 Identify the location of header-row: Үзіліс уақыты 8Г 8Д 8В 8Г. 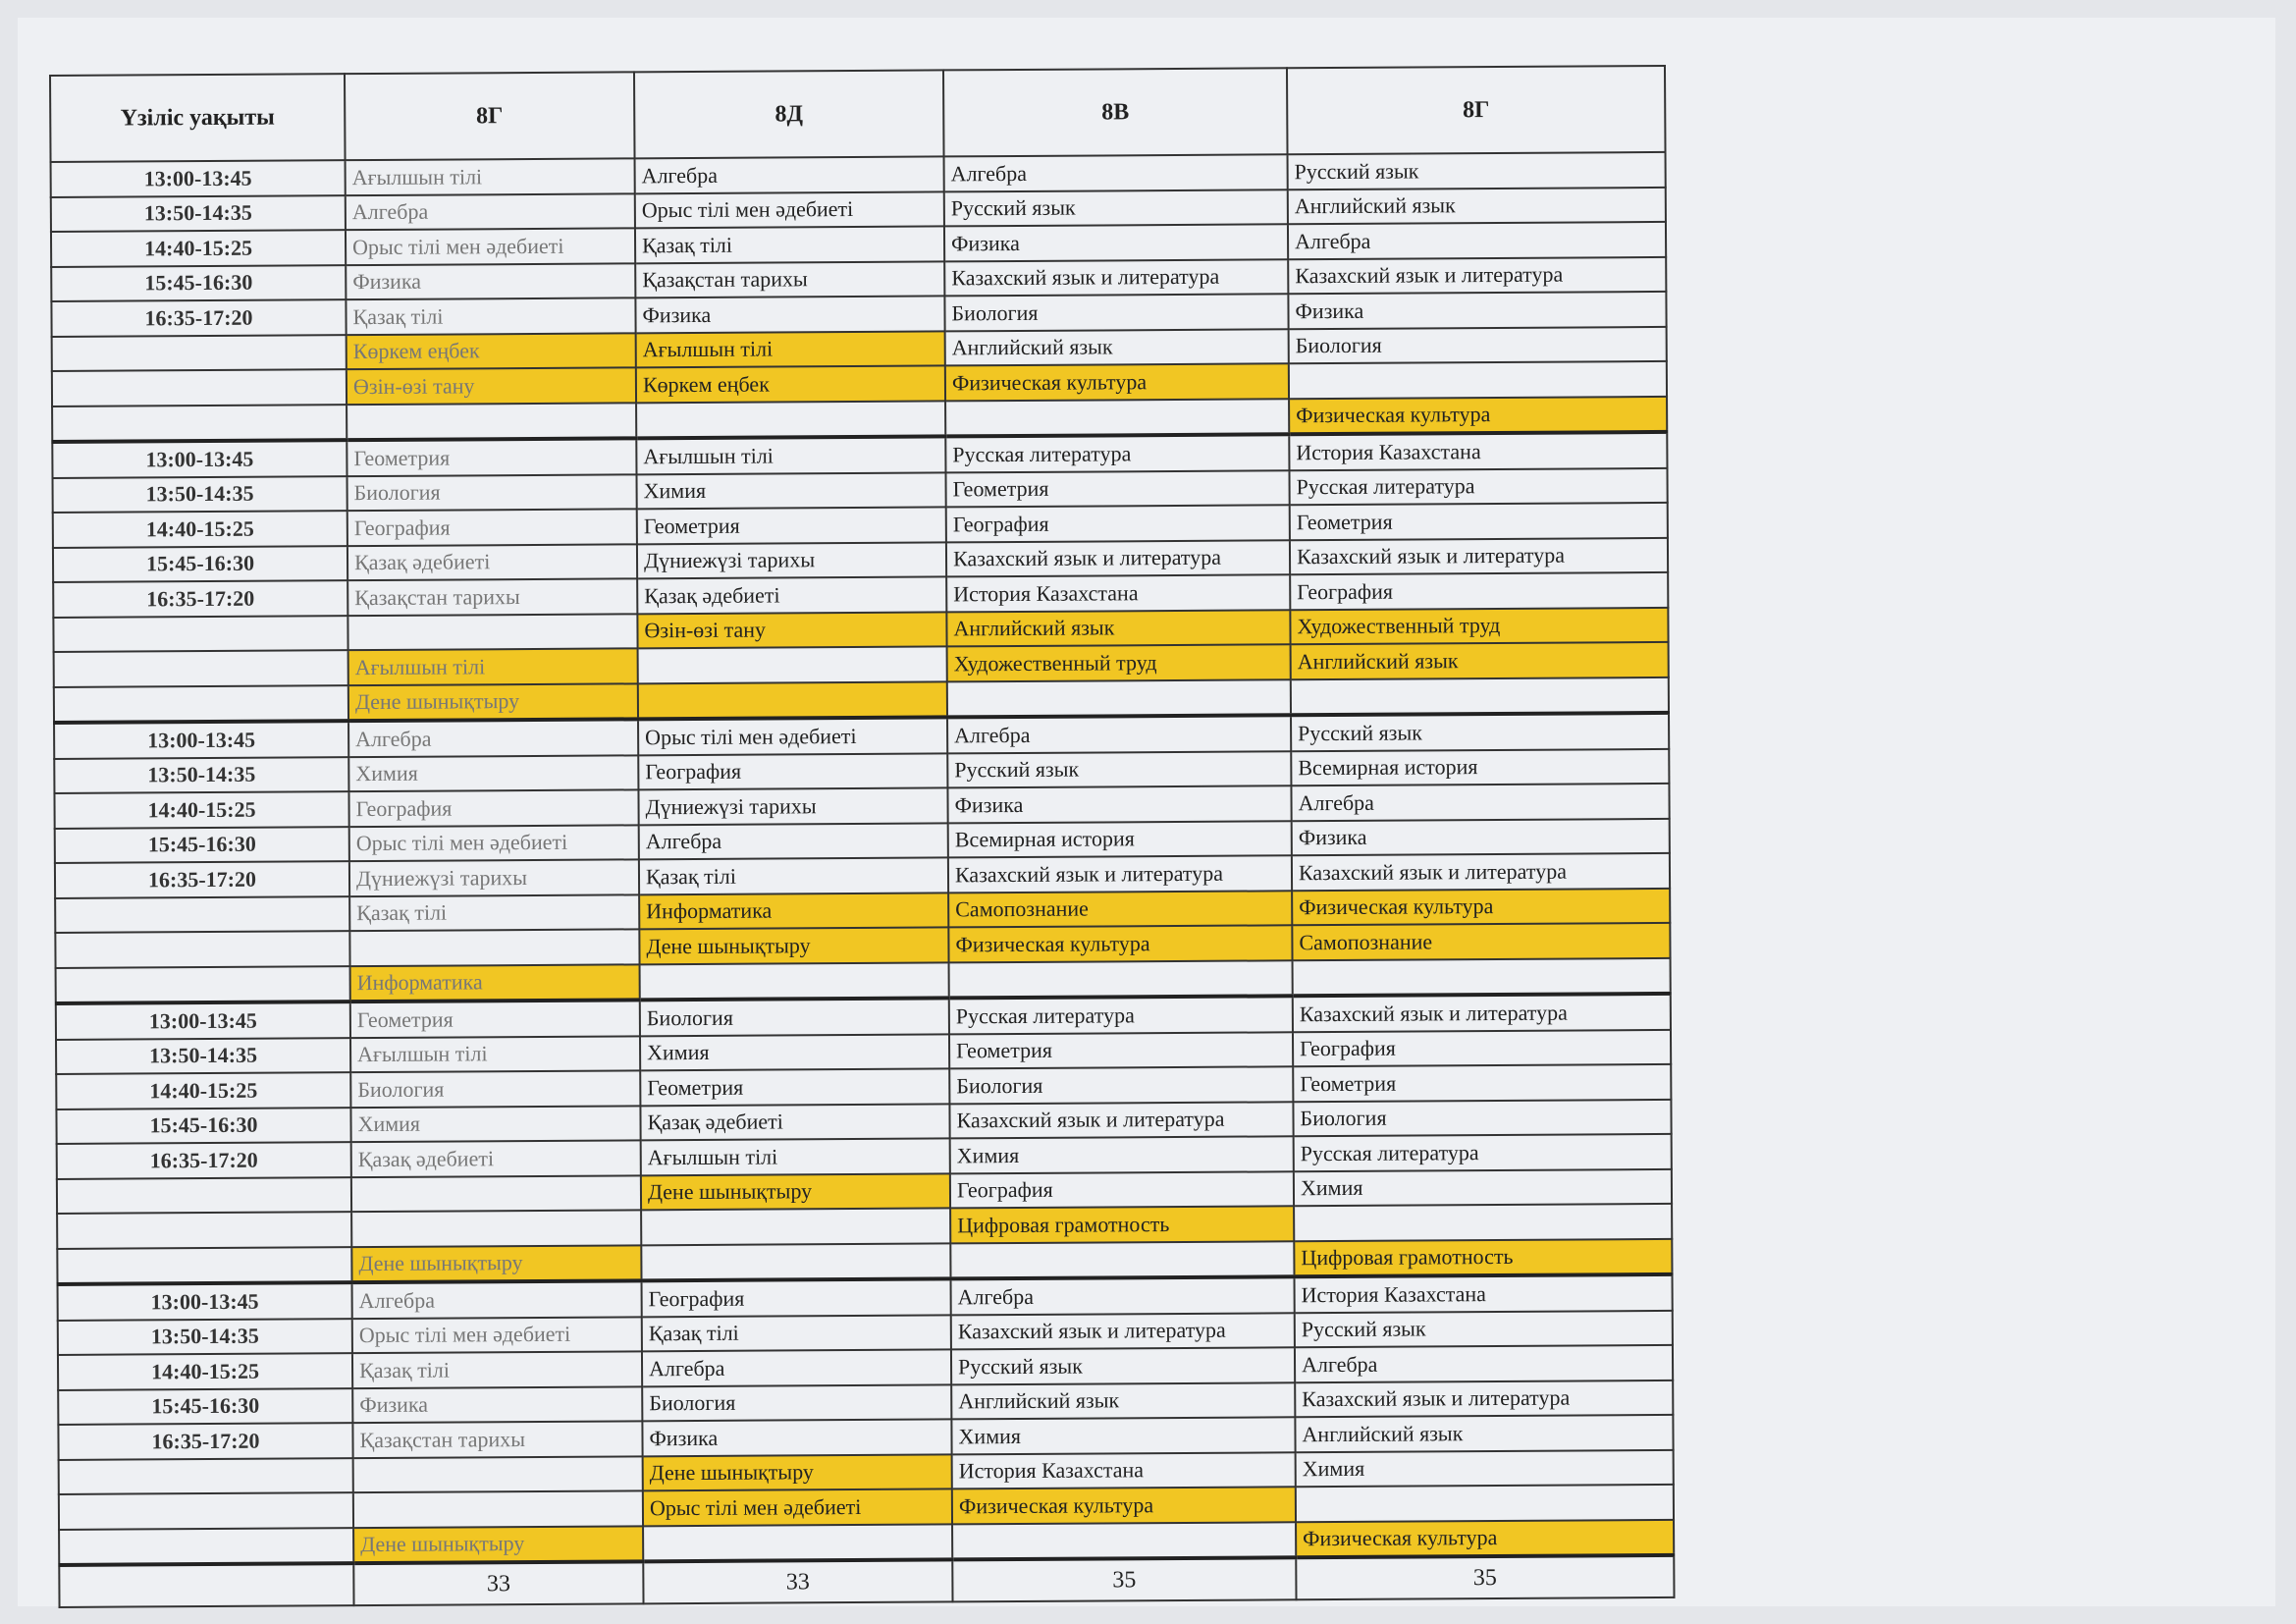
(858, 113).